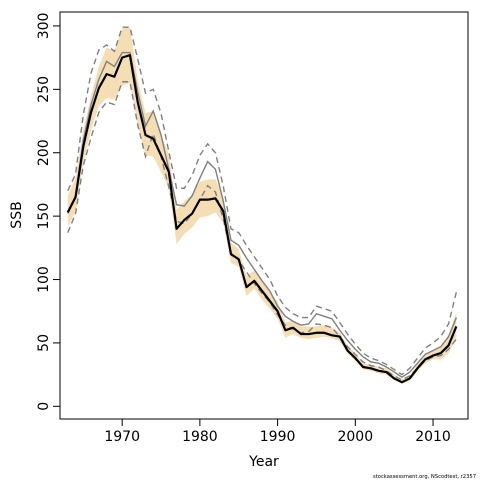  I want to click on y-tick-label: 300, so click(44, 26).